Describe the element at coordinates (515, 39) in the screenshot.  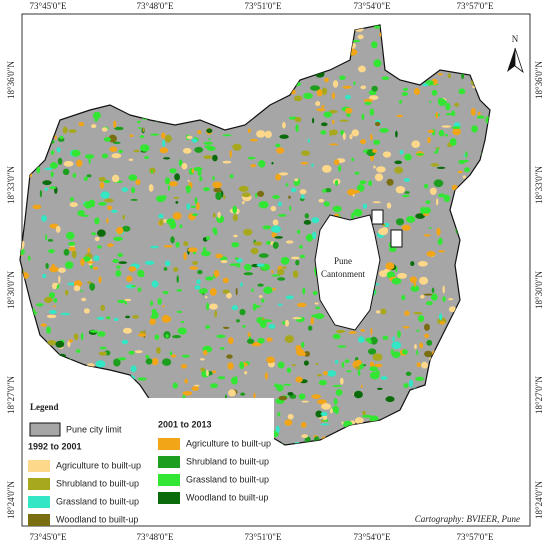
I see `north-label: N` at that location.